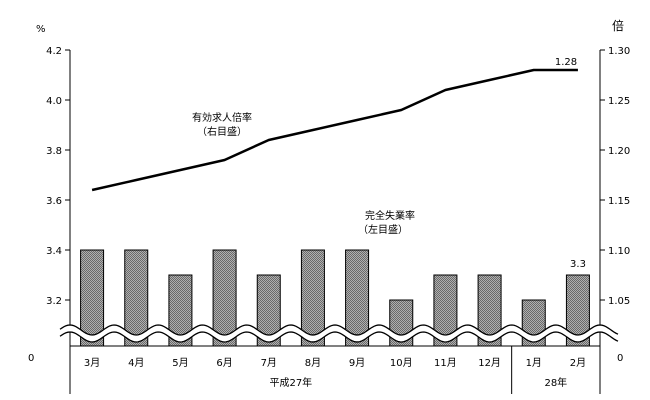 The image size is (650, 400). Describe the element at coordinates (619, 151) in the screenshot. I see `right-tick-label: 1.20` at that location.